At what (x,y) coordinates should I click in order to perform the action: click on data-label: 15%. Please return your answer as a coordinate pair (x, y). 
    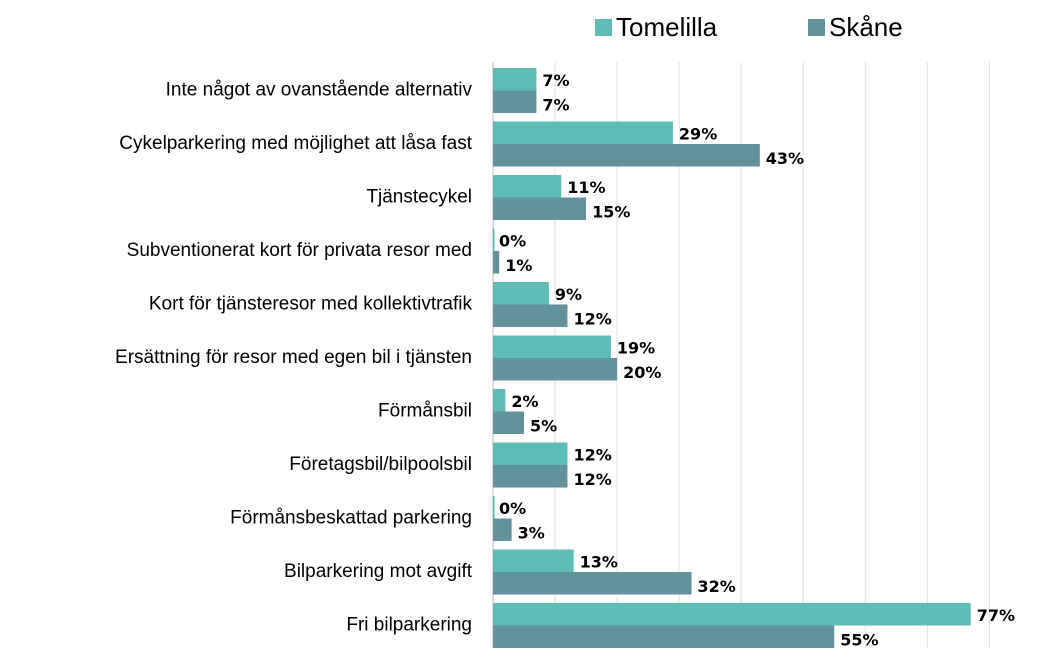
    Looking at the image, I should click on (611, 211).